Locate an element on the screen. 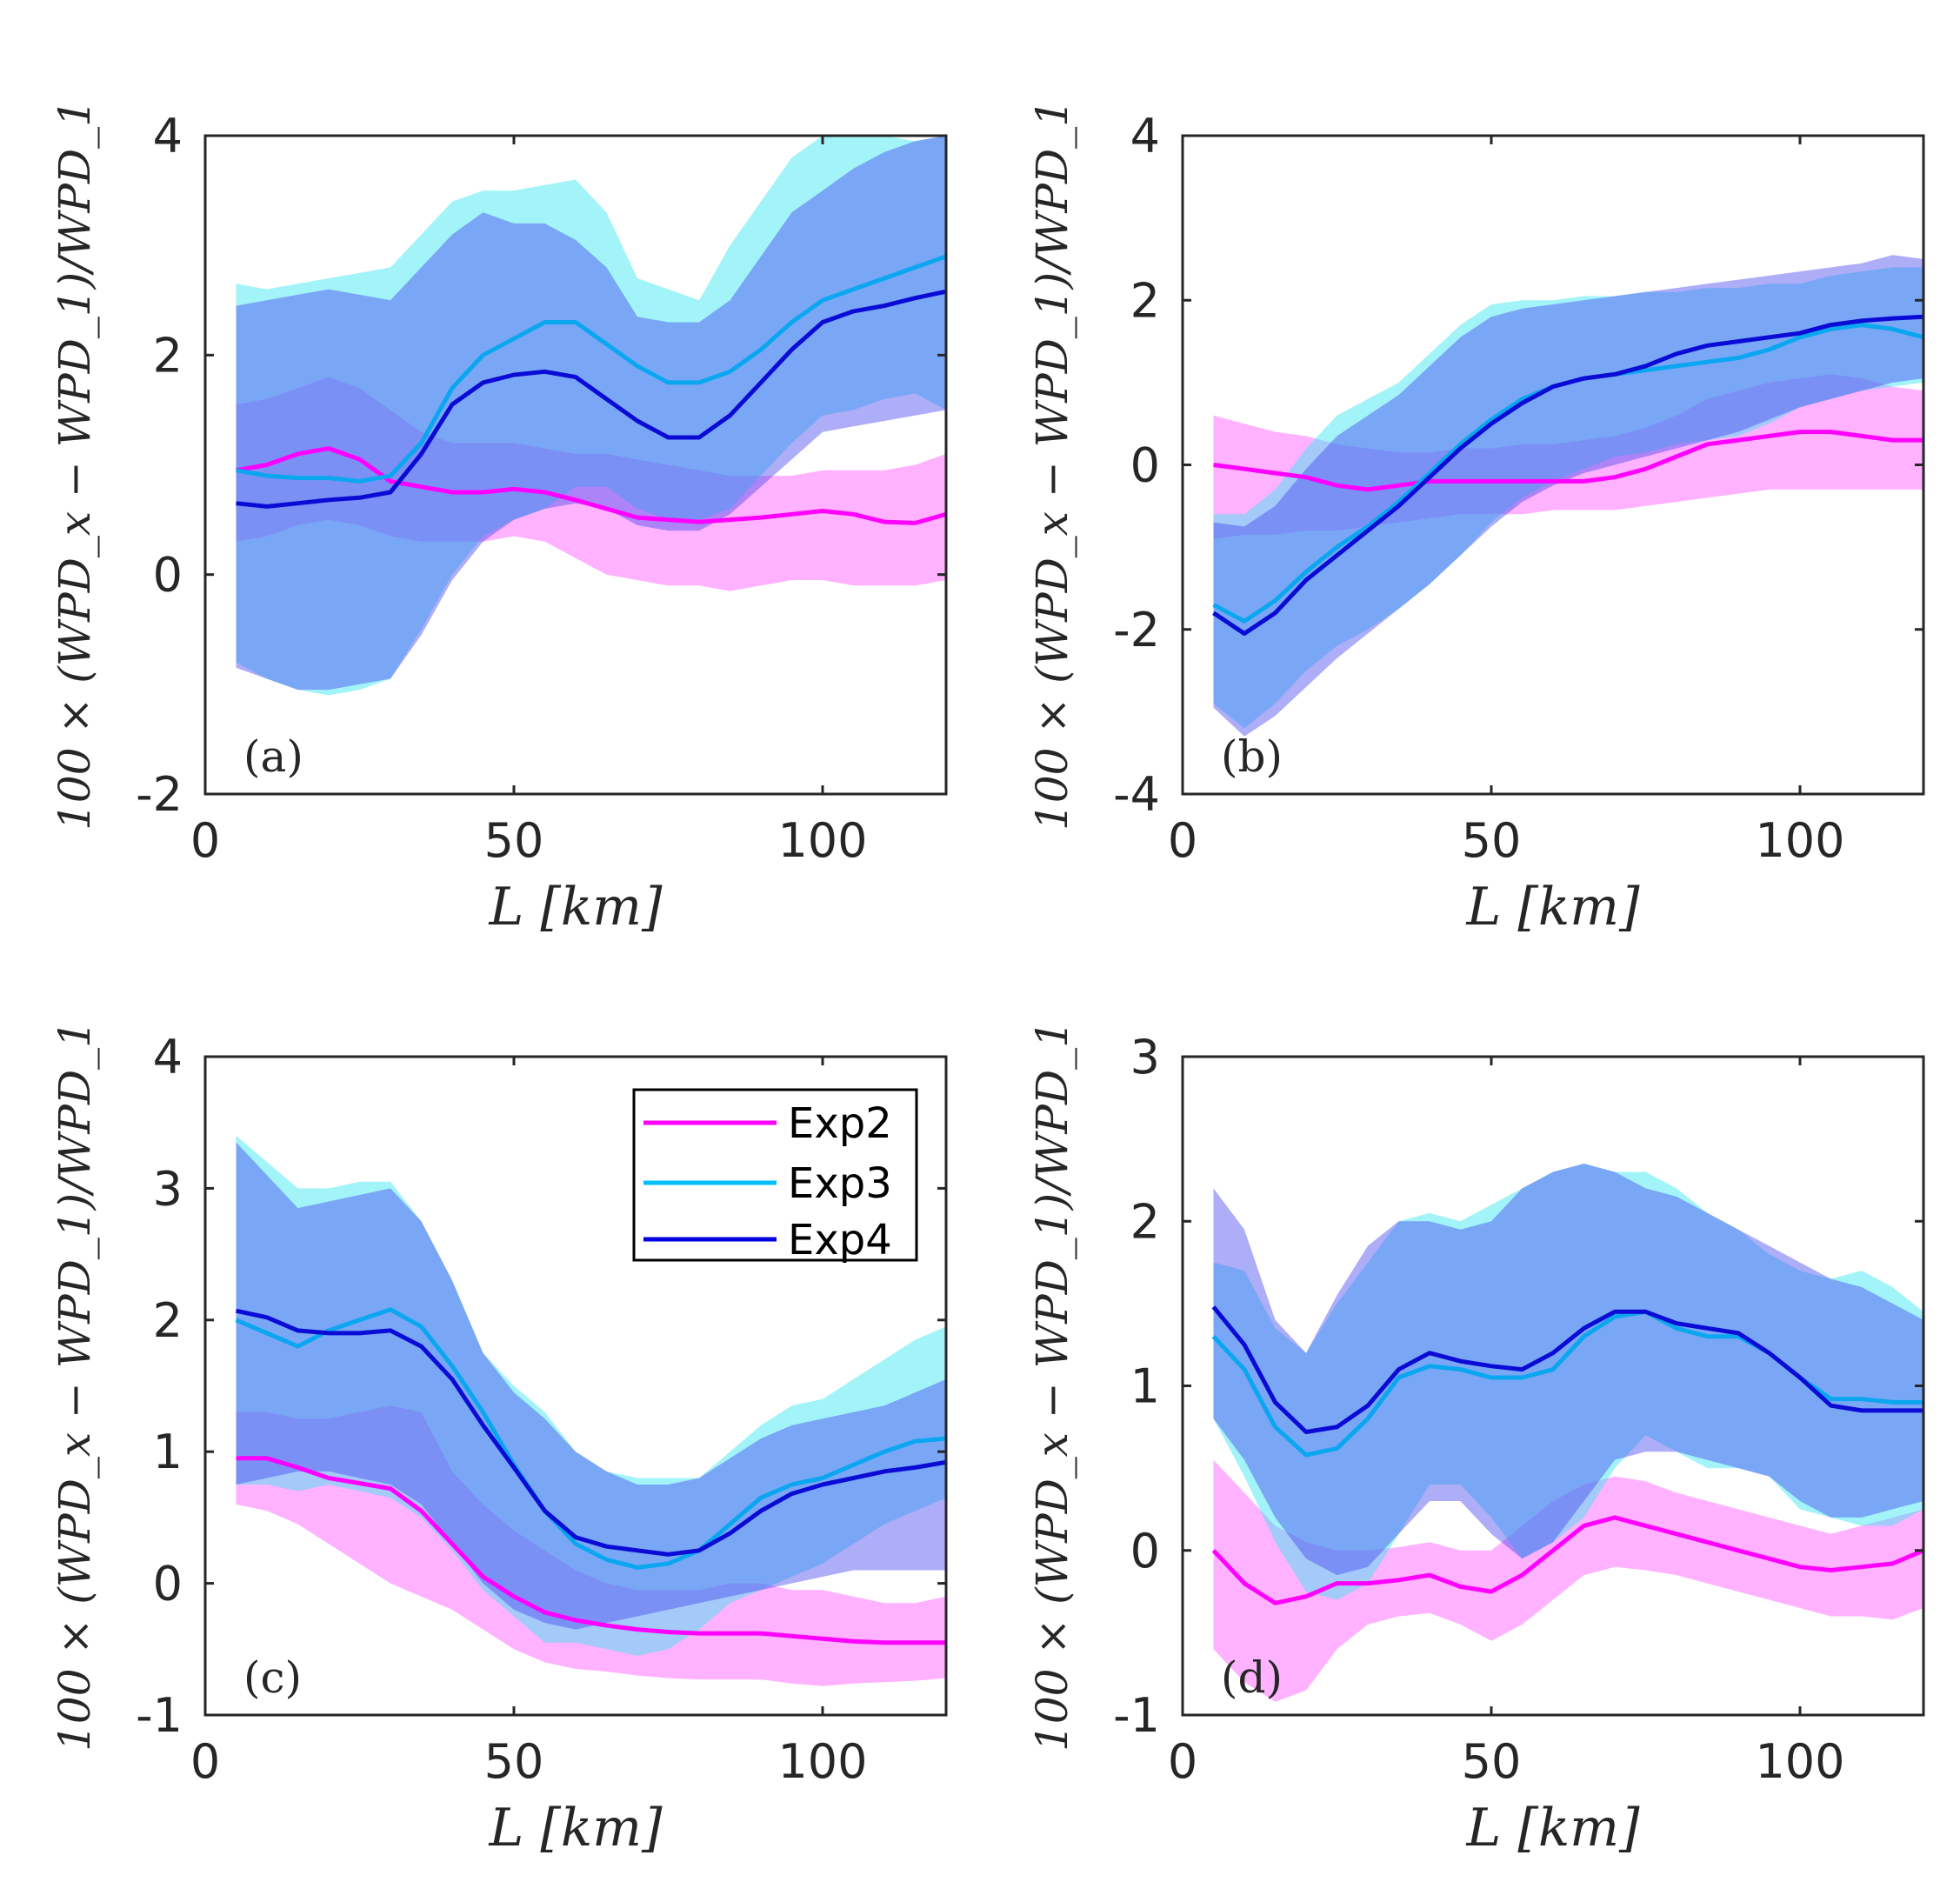 The height and width of the screenshot is (1882, 1960). panel-label: (b) is located at coordinates (1252, 756).